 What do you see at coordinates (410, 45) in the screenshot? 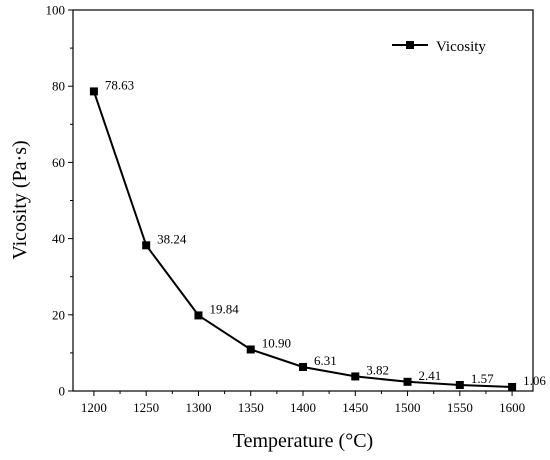
I see `legend-marker` at bounding box center [410, 45].